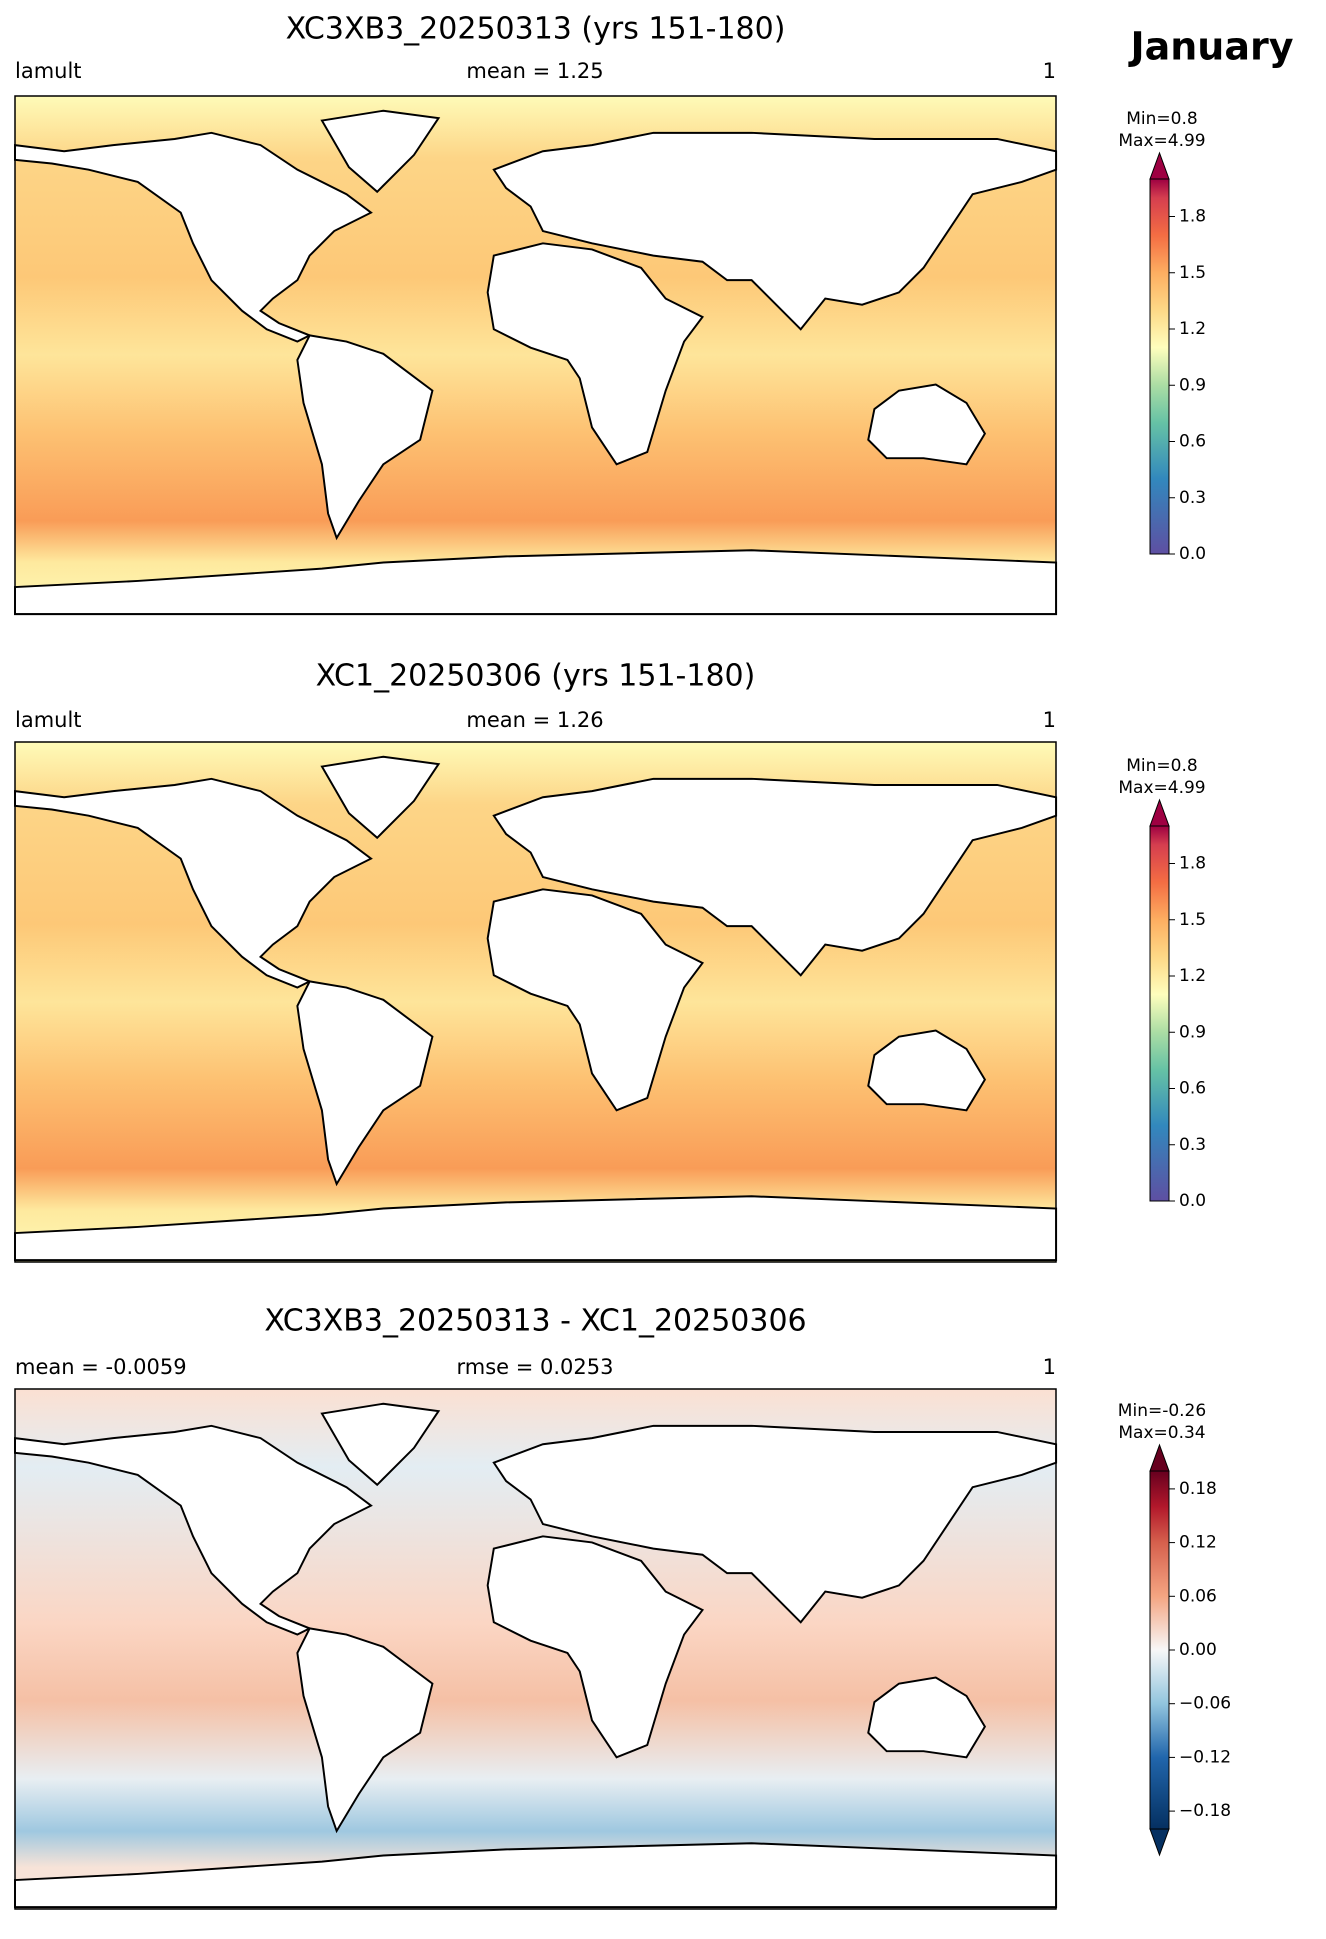 The width and height of the screenshot is (1326, 1939). What do you see at coordinates (534, 720) in the screenshot?
I see `center-label: mean = 1.26` at bounding box center [534, 720].